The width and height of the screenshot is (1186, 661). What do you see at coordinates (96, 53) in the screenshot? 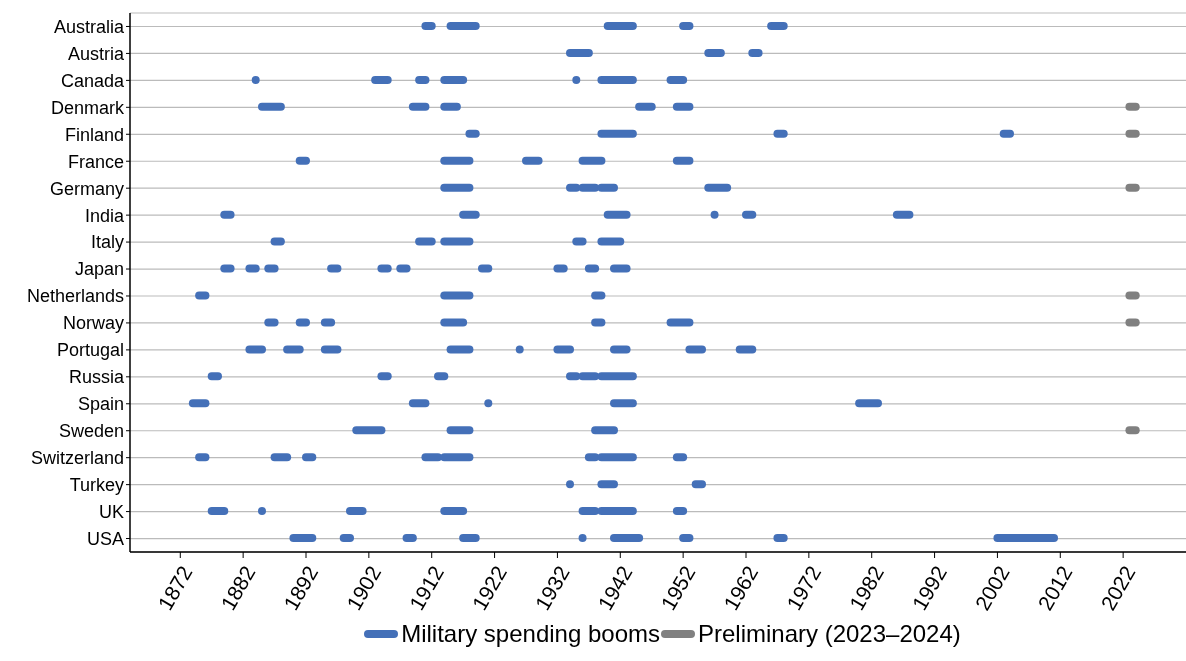
I see `y-tick-label: Austria` at bounding box center [96, 53].